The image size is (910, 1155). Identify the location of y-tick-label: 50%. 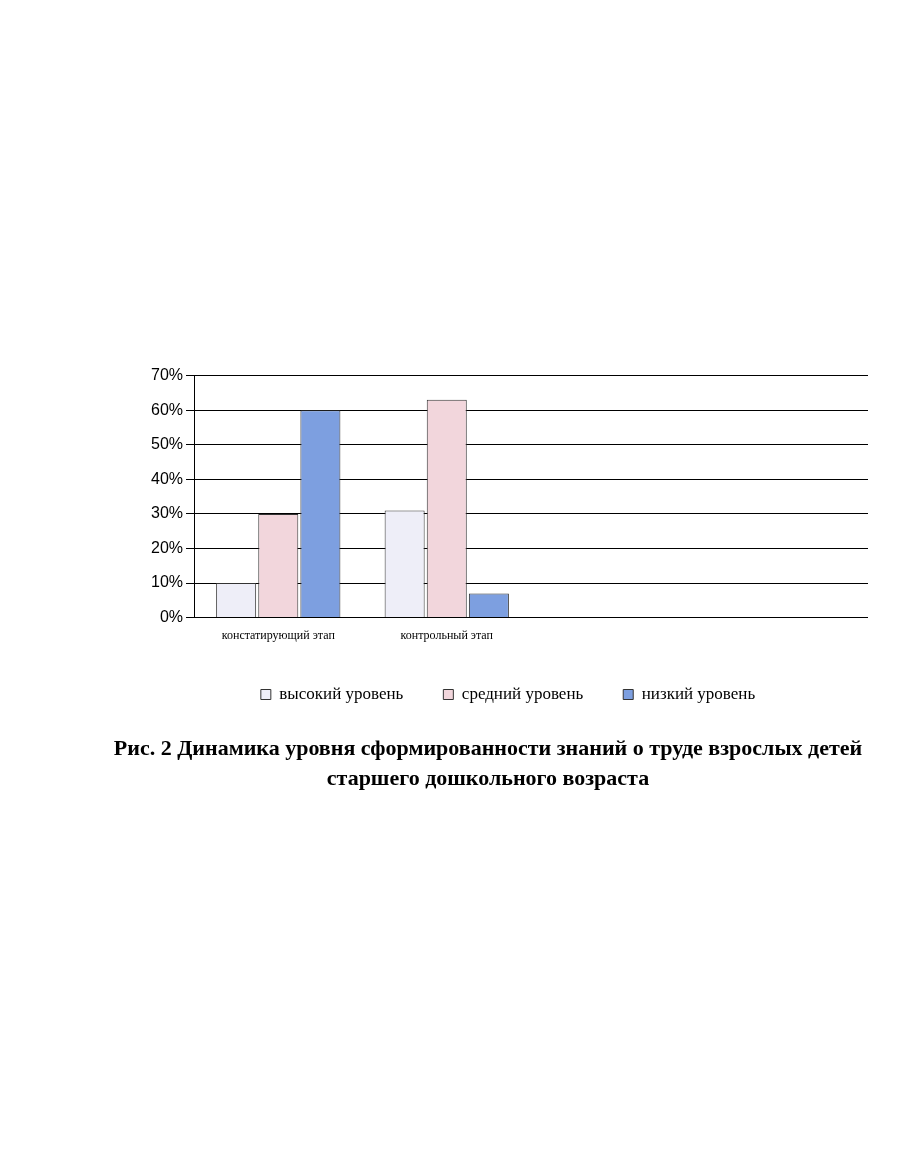
(167, 444).